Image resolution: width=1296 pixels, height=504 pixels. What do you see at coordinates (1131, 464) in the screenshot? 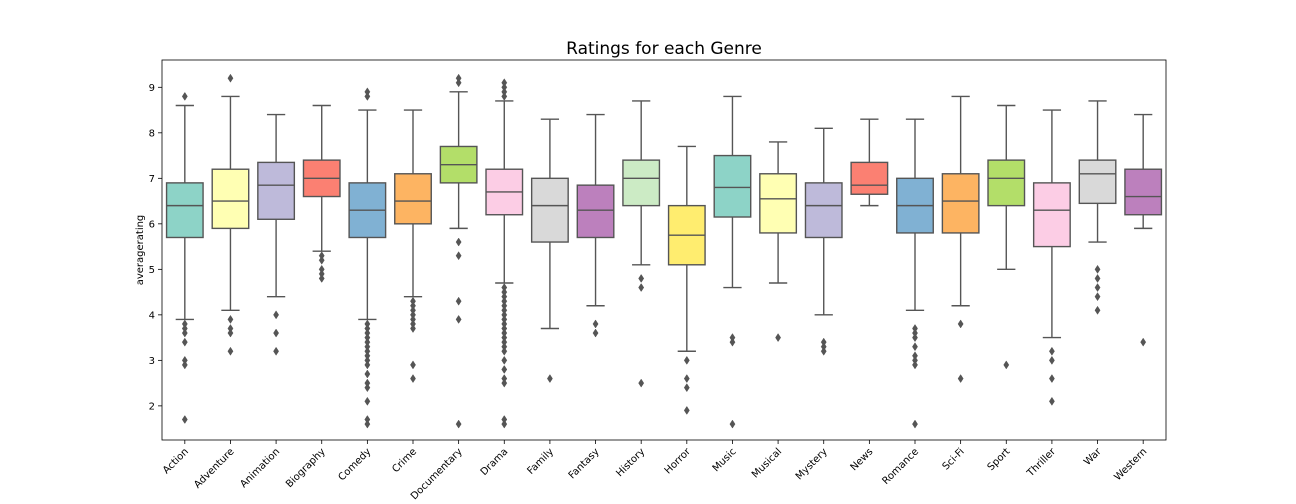
I see `x-tick-label: Western` at bounding box center [1131, 464].